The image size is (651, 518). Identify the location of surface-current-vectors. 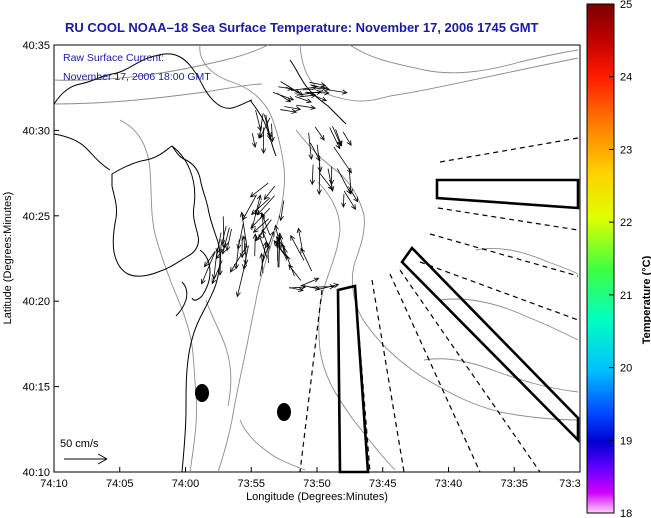
(279, 189).